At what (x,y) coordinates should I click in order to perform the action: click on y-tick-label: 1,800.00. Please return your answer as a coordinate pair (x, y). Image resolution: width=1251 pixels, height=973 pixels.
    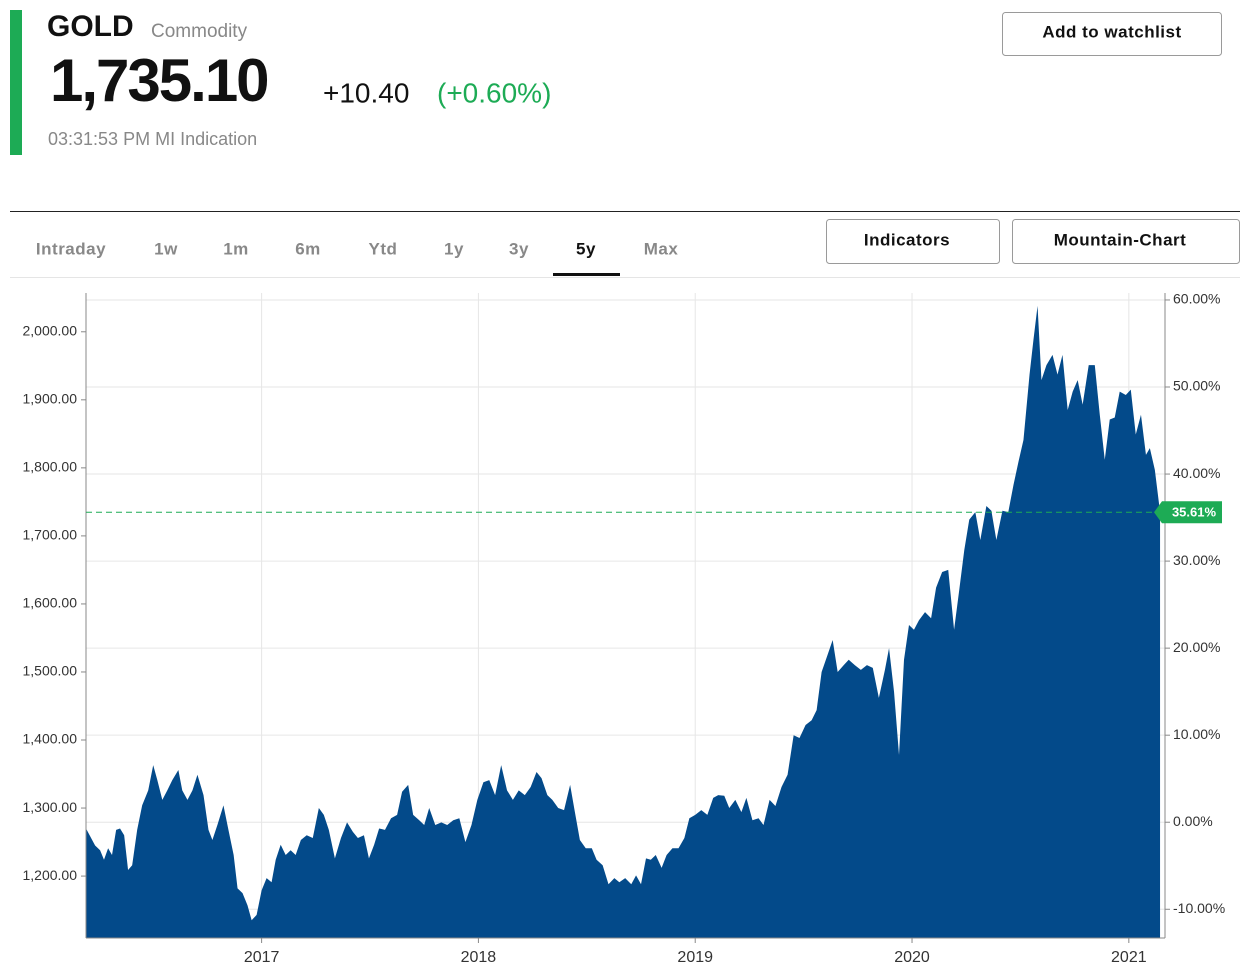
    Looking at the image, I should click on (50, 467).